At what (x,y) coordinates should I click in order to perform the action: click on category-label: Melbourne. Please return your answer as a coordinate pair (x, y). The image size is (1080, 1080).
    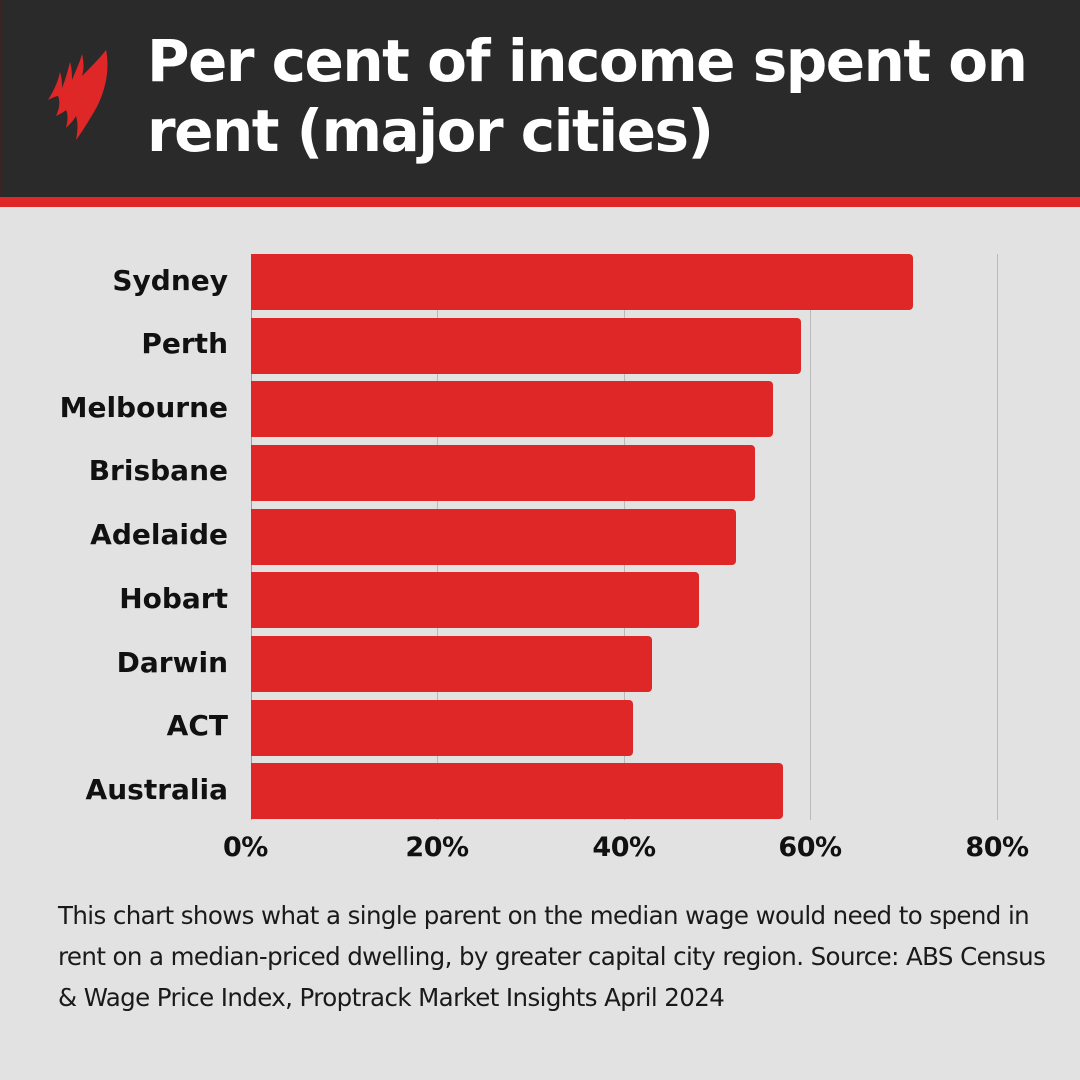
    Looking at the image, I should click on (143, 407).